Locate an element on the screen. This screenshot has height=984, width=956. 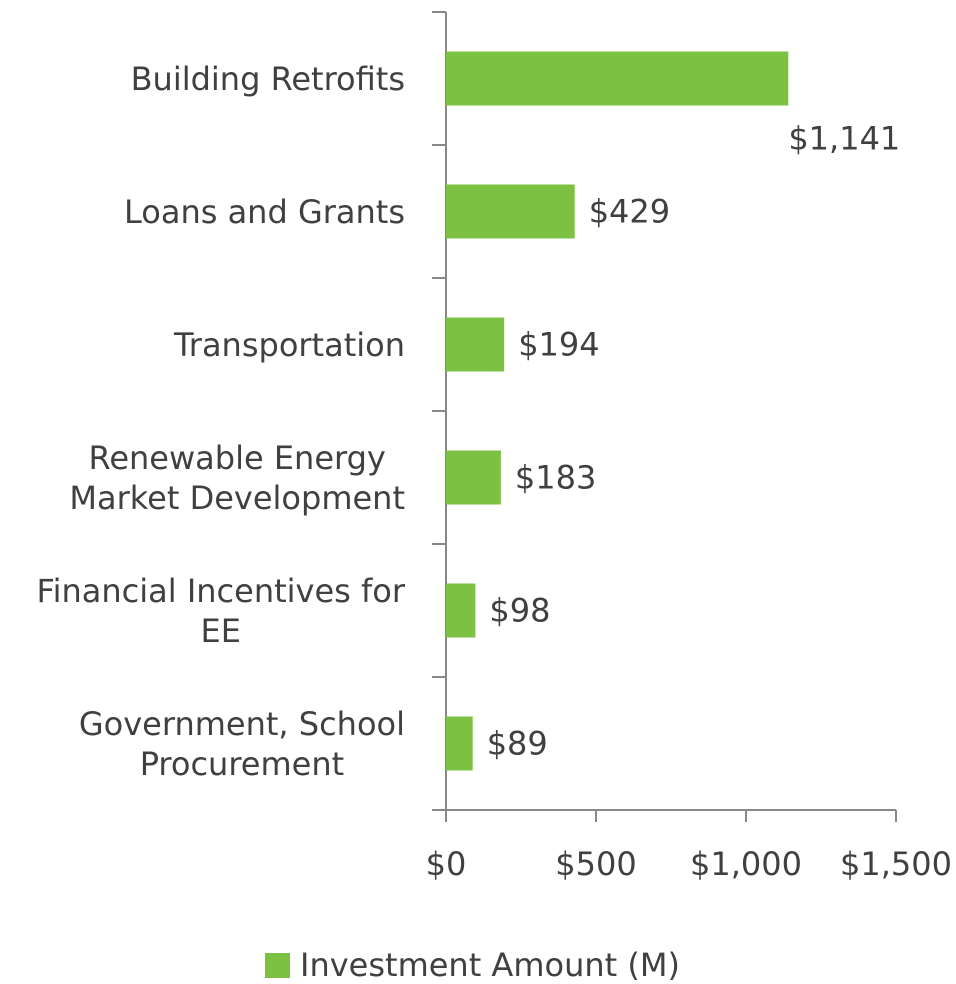
data-label: $429 is located at coordinates (629, 212).